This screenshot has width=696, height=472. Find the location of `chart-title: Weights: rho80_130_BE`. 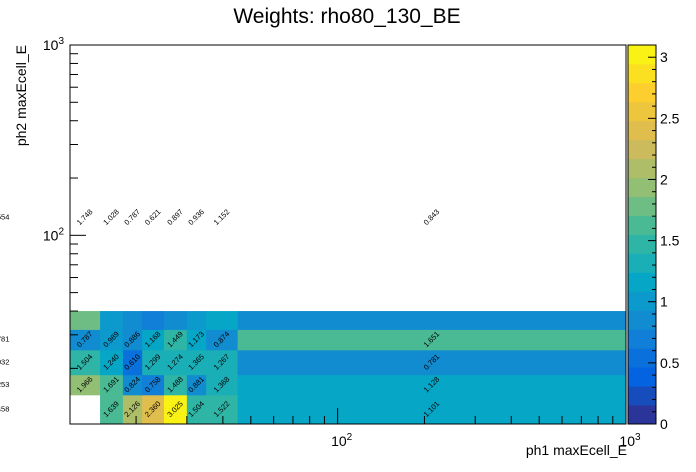

chart-title: Weights: rho80_130_BE is located at coordinates (346, 16).